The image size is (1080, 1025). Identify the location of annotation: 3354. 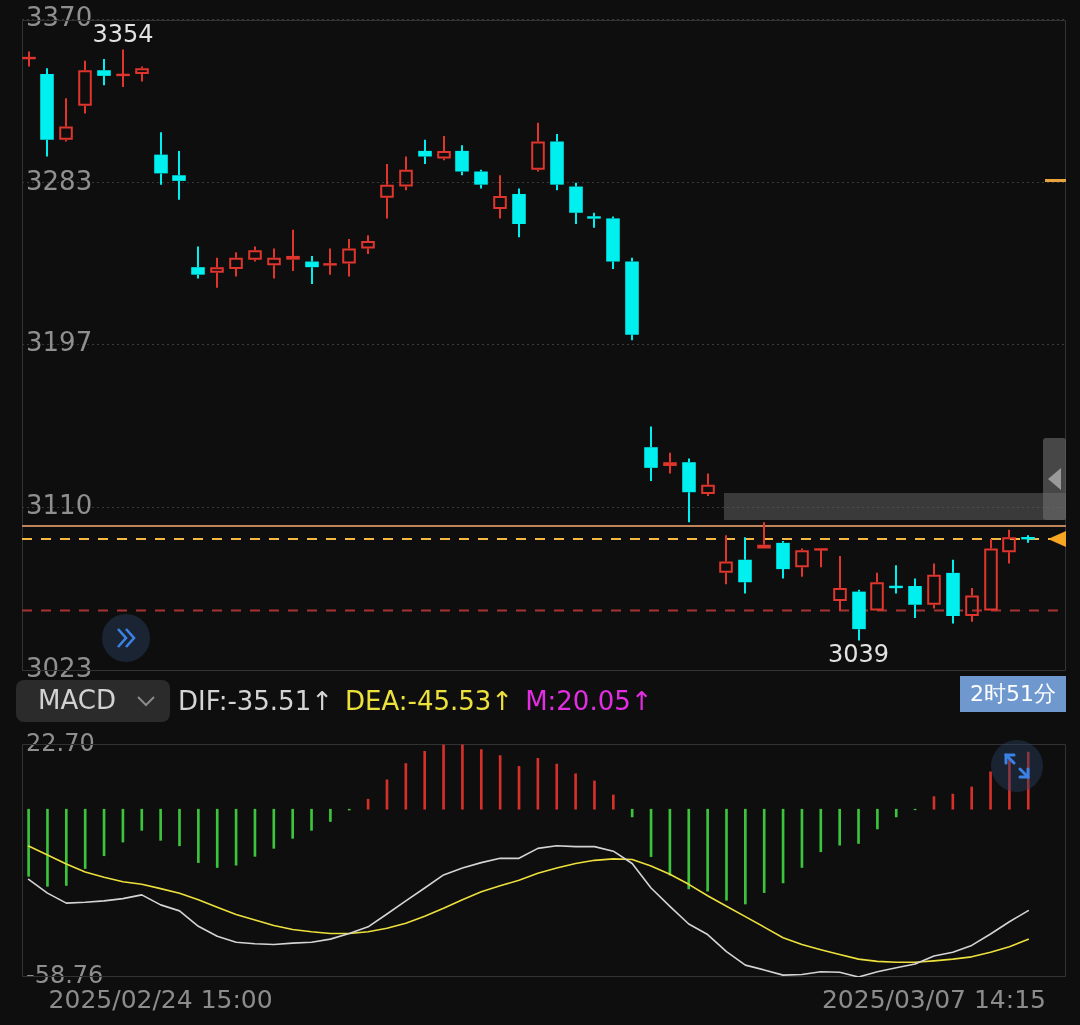
(123, 33).